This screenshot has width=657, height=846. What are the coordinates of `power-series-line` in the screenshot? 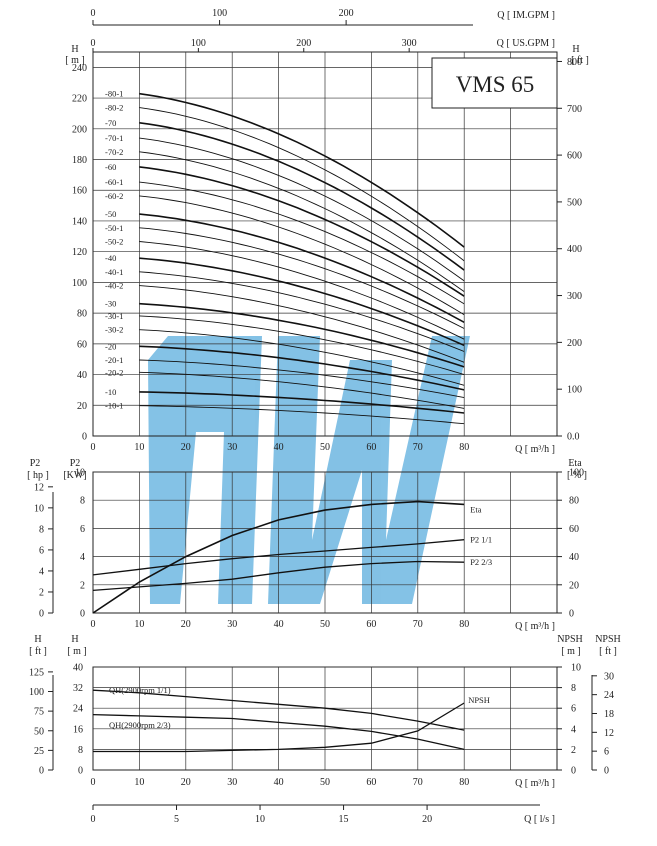 It's located at (278, 557).